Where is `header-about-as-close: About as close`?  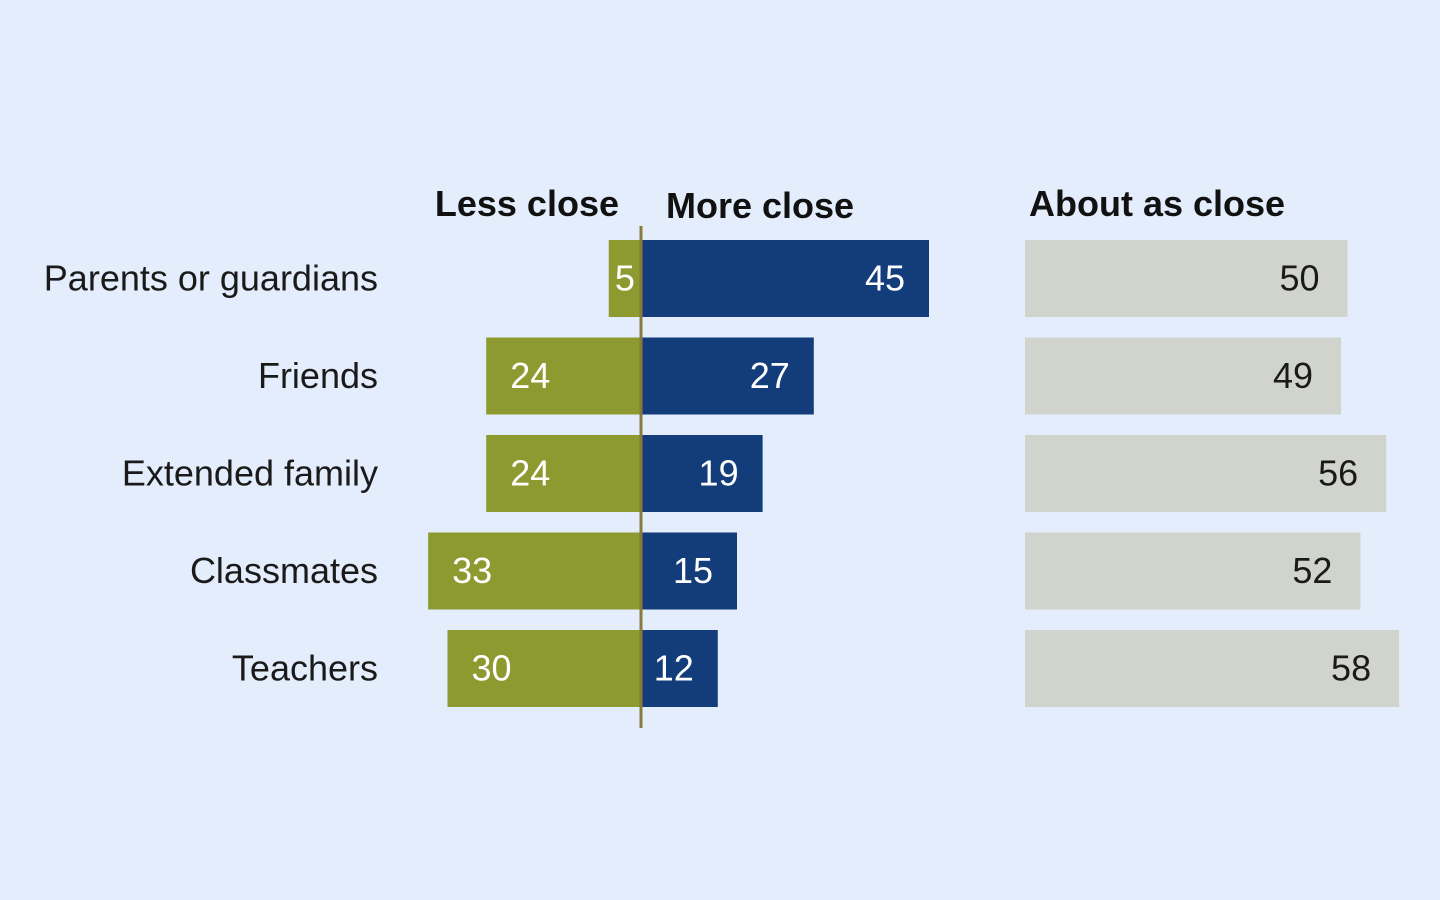 header-about-as-close: About as close is located at coordinates (1157, 203).